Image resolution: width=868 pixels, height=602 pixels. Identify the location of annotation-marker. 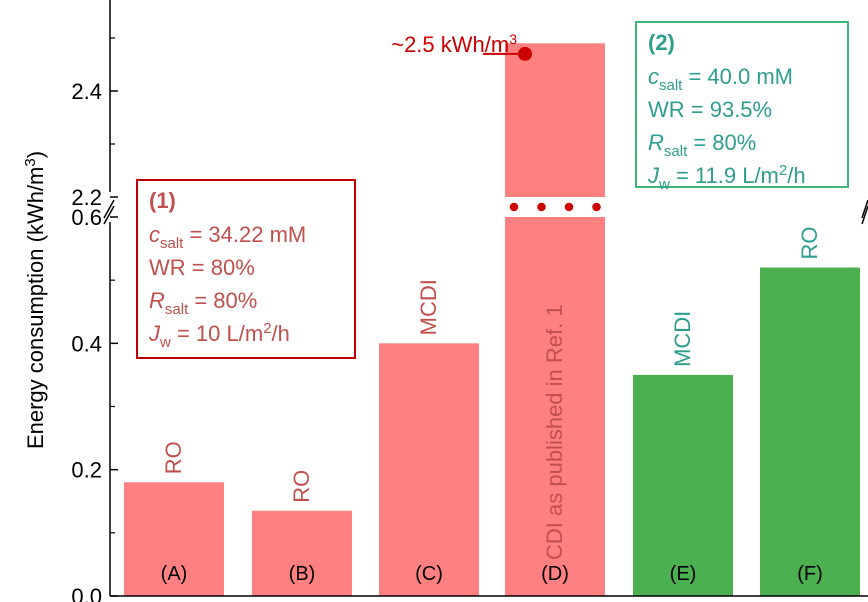
(525, 53).